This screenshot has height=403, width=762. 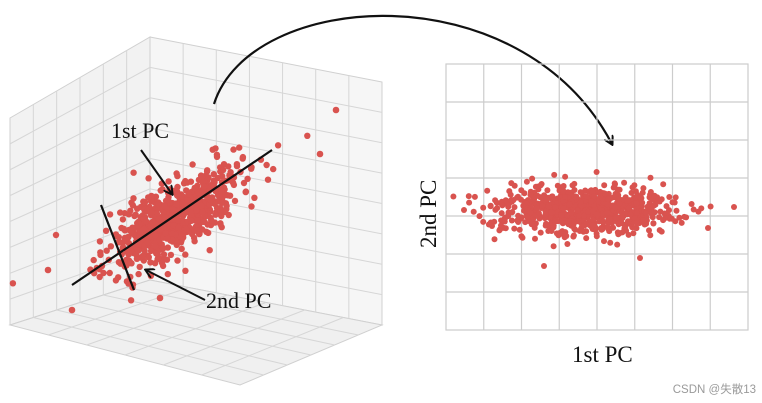 What do you see at coordinates (117, 247) in the screenshot?
I see `second-pc-axis-line` at bounding box center [117, 247].